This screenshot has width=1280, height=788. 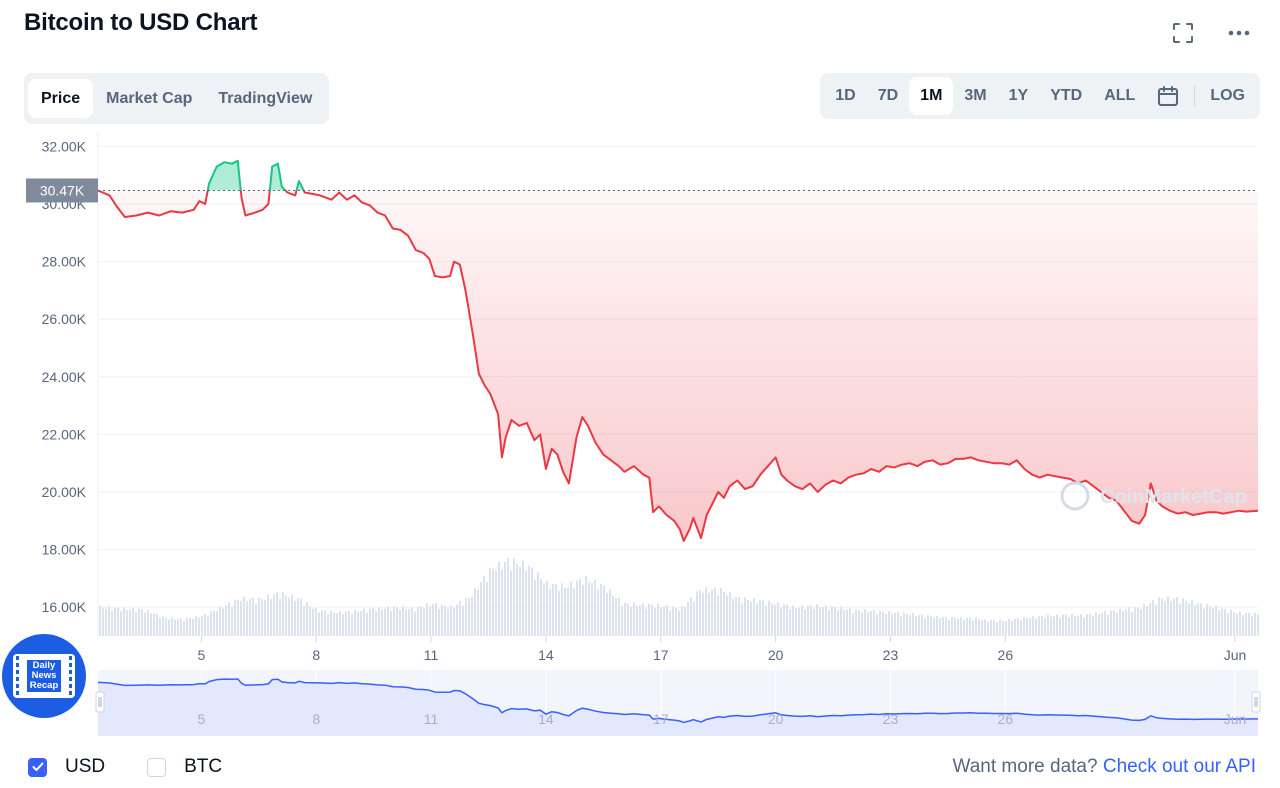 What do you see at coordinates (37, 767) in the screenshot?
I see `usd-checkbox` at bounding box center [37, 767].